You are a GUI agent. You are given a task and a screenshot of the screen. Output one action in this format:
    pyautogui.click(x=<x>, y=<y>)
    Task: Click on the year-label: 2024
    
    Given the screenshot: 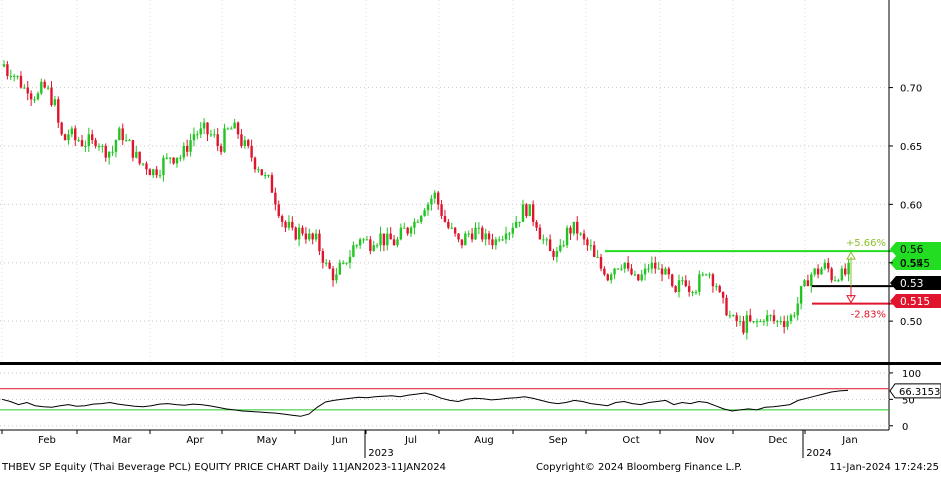 What is the action you would take?
    pyautogui.click(x=818, y=453)
    